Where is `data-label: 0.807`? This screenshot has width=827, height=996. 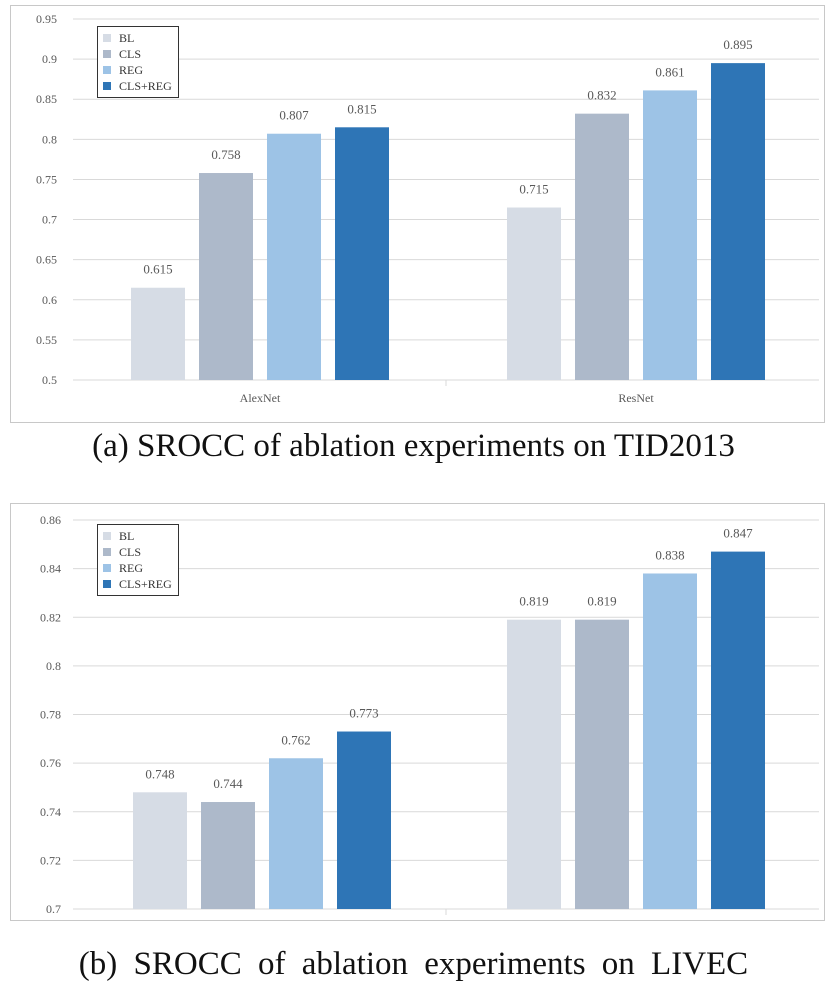
data-label: 0.807 is located at coordinates (294, 115).